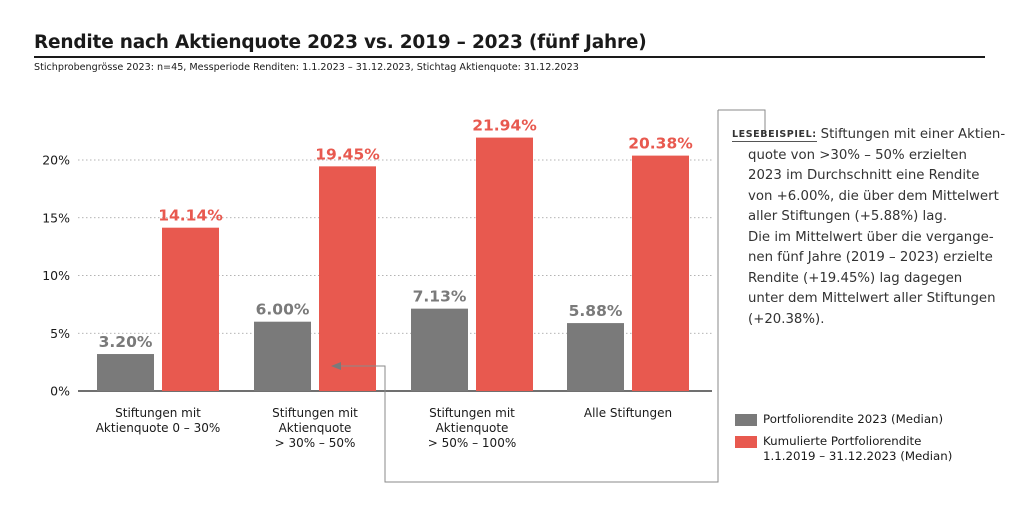 The image size is (1024, 517). Describe the element at coordinates (158, 428) in the screenshot. I see `category-label: Aktienquote 0 – 30%` at that location.